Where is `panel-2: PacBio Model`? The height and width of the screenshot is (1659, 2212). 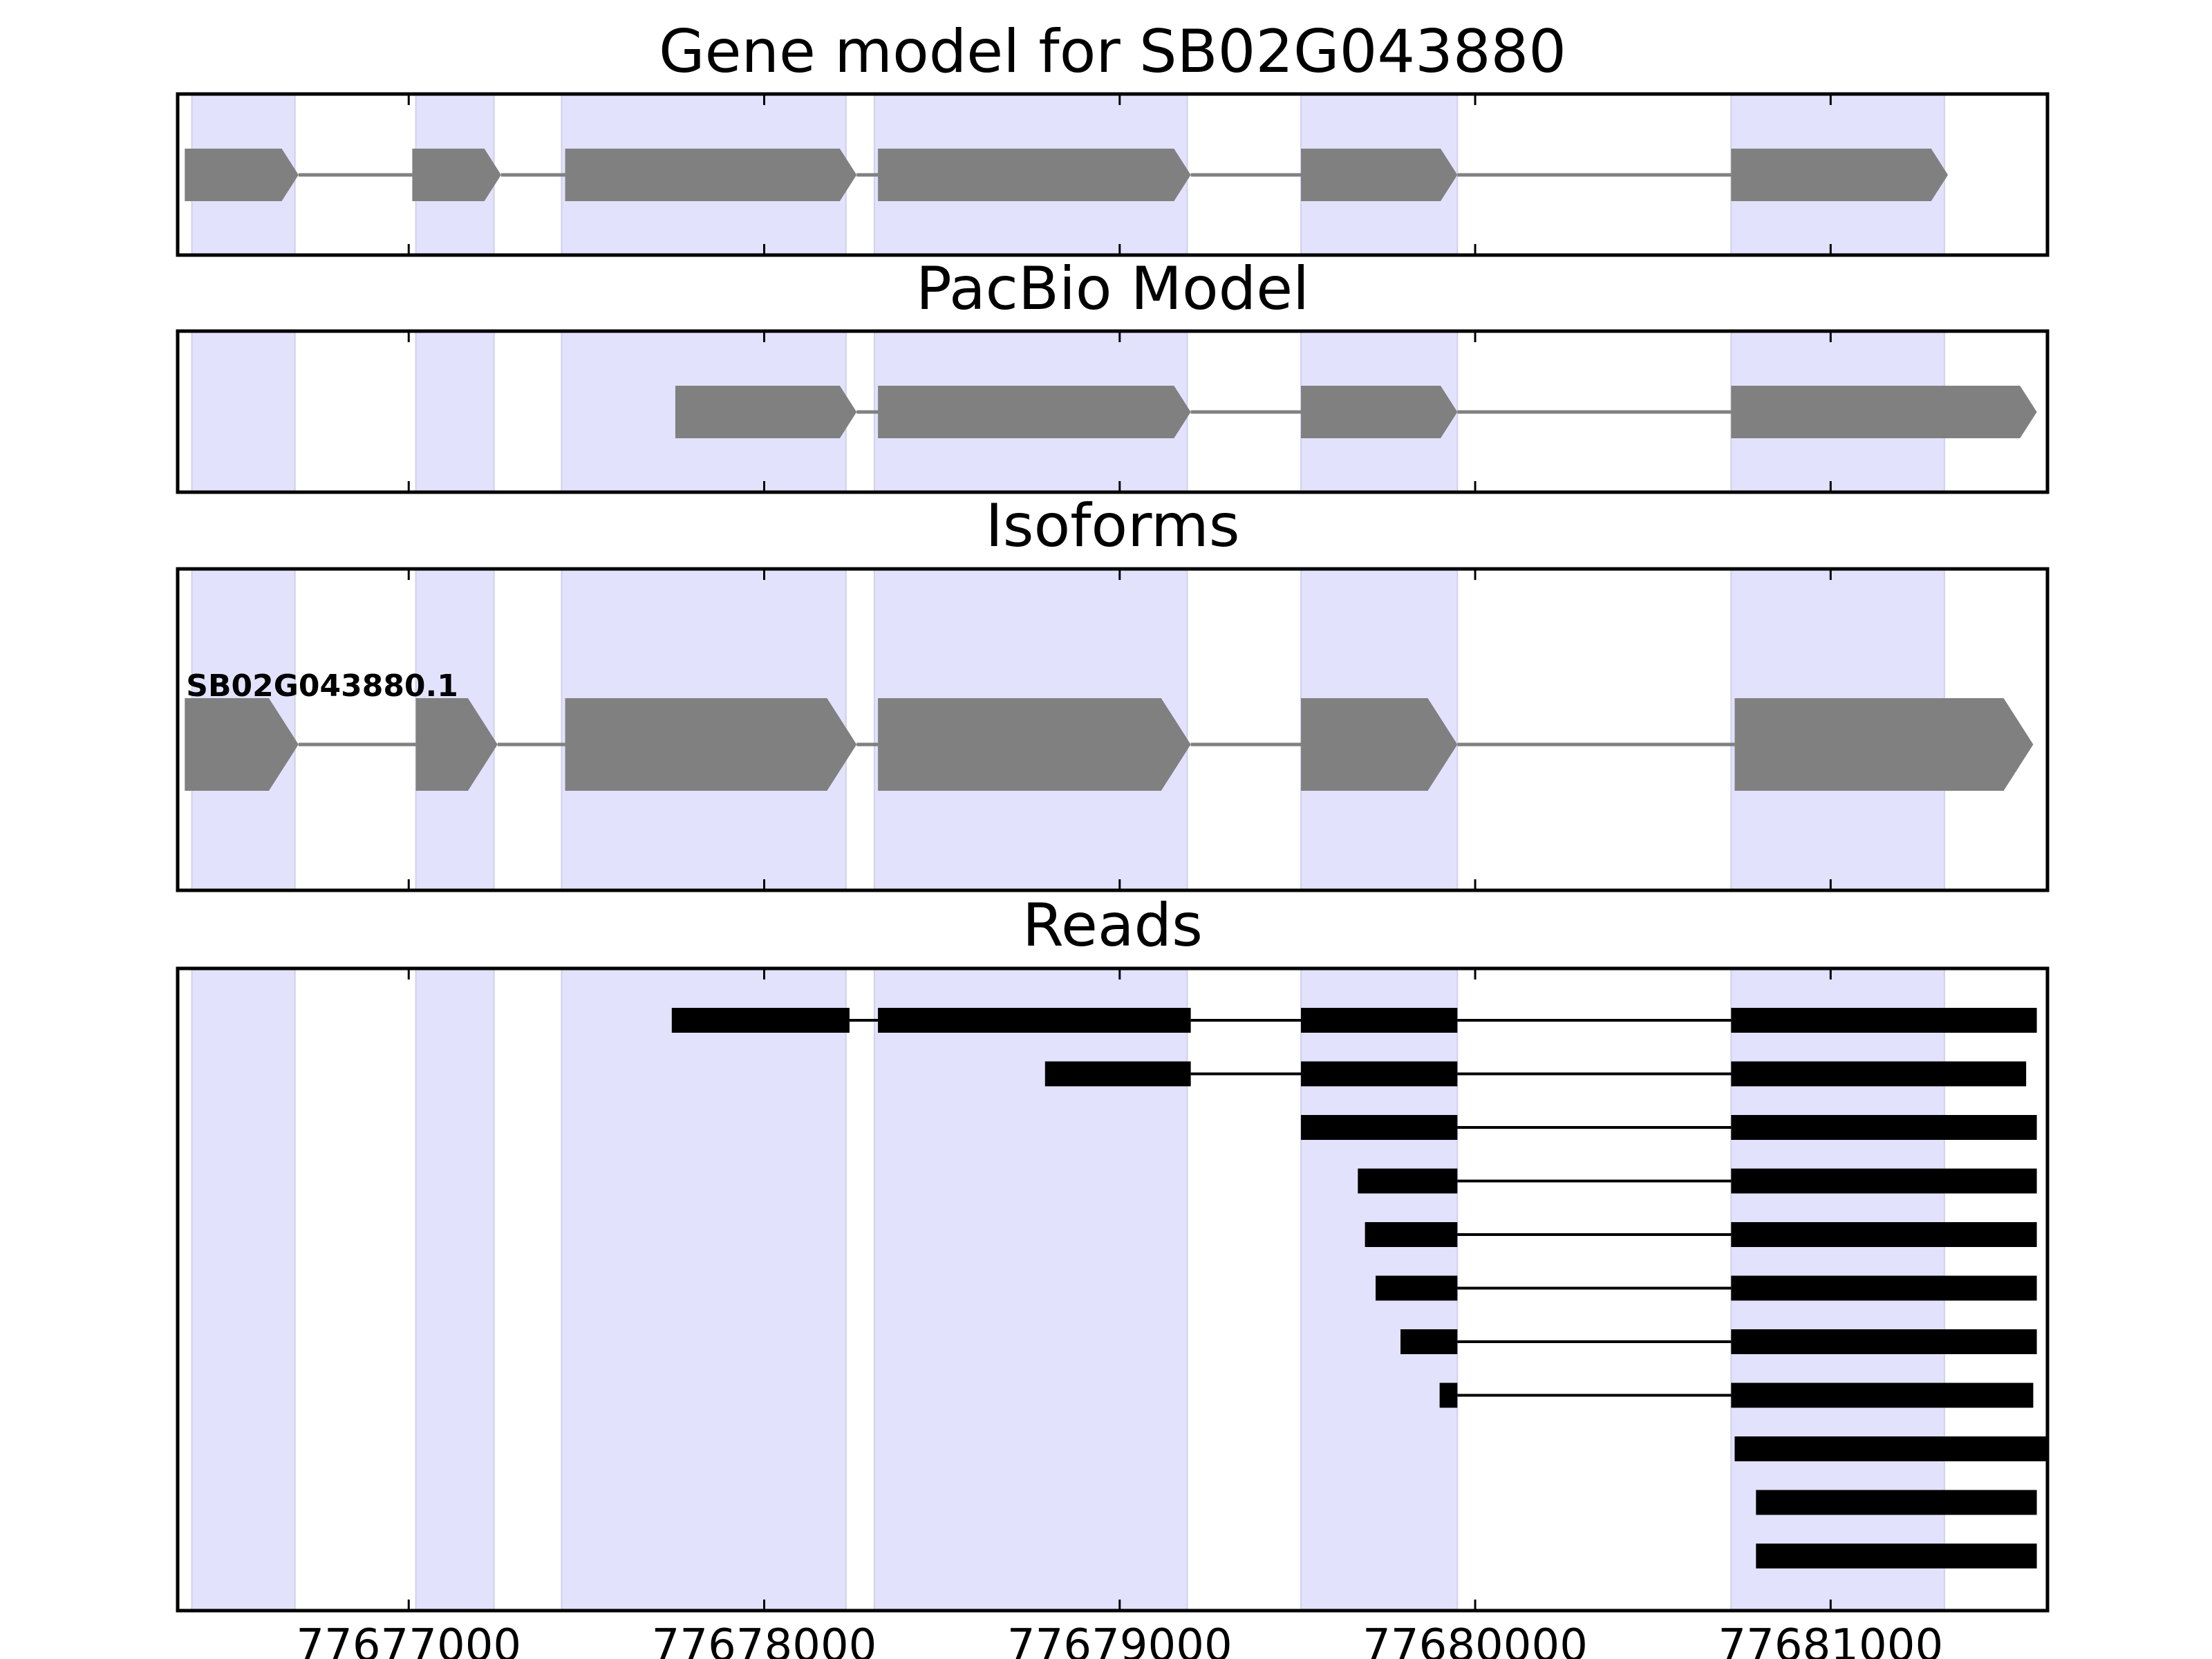
panel-2: PacBio Model is located at coordinates (1113, 374).